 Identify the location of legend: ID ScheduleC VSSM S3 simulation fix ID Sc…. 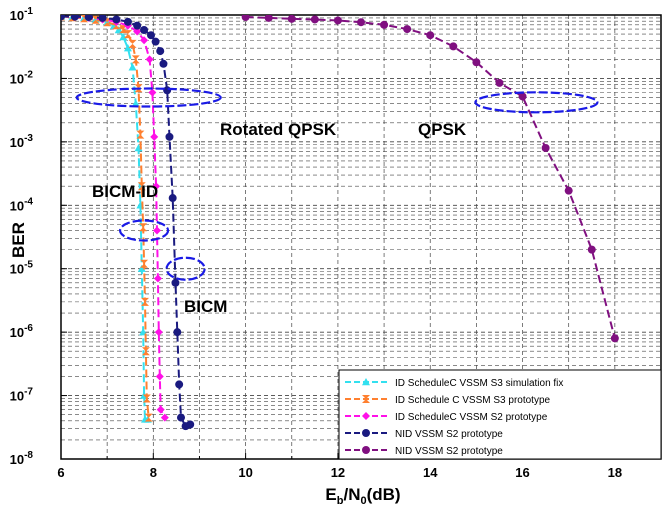
(500, 414).